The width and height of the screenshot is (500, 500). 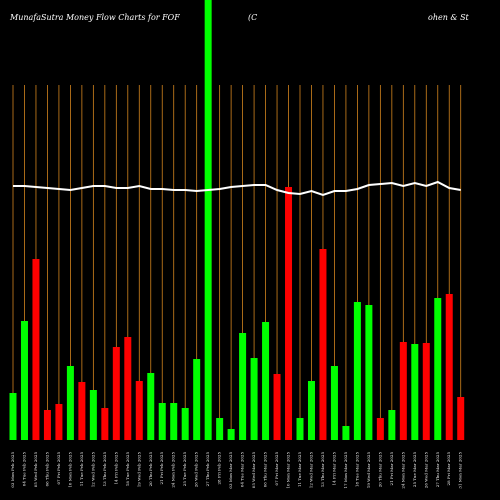 What do you see at coordinates (58, 468) in the screenshot?
I see `x-tick-label: 07 Fri Feb 2025` at bounding box center [58, 468].